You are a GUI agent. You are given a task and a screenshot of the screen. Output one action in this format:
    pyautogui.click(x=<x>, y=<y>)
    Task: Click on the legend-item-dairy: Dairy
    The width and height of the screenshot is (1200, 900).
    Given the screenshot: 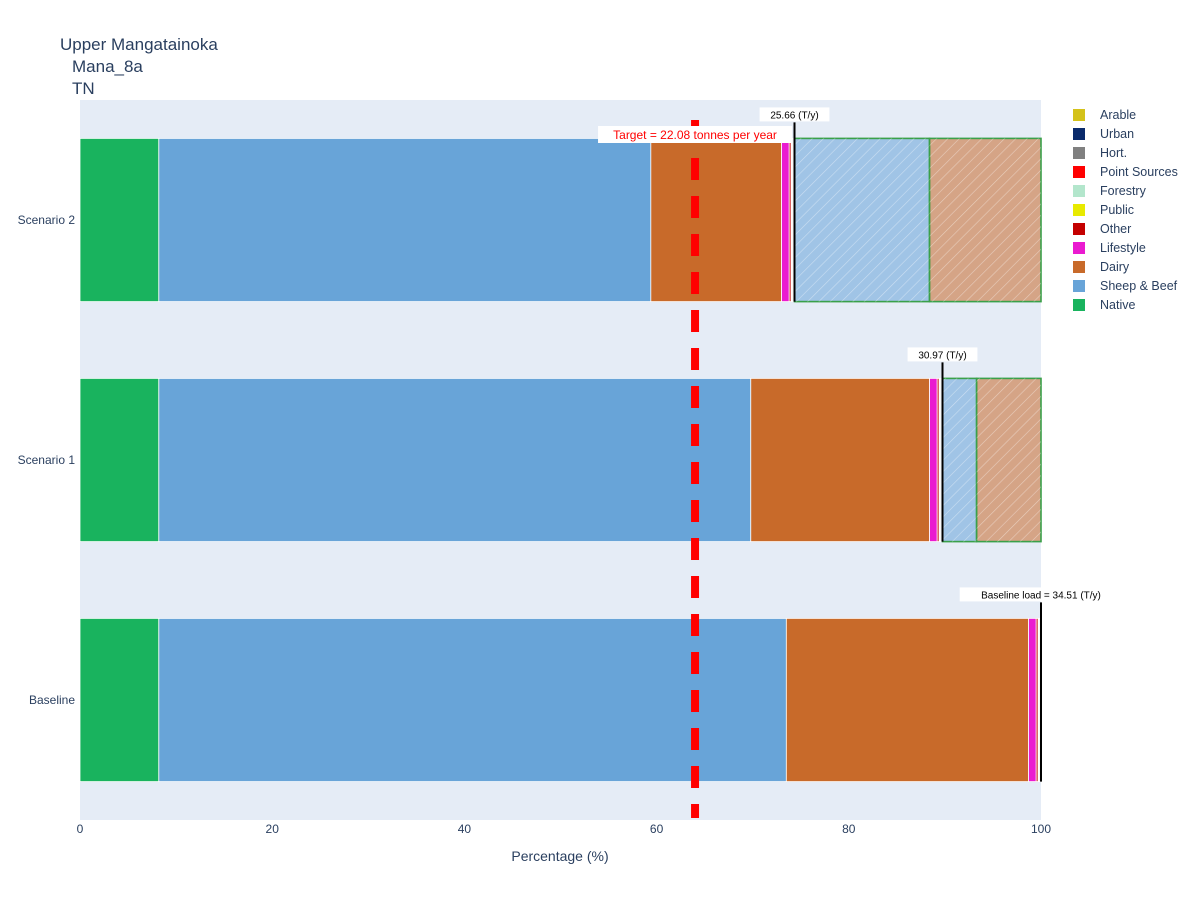 What is the action you would take?
    pyautogui.click(x=1125, y=266)
    